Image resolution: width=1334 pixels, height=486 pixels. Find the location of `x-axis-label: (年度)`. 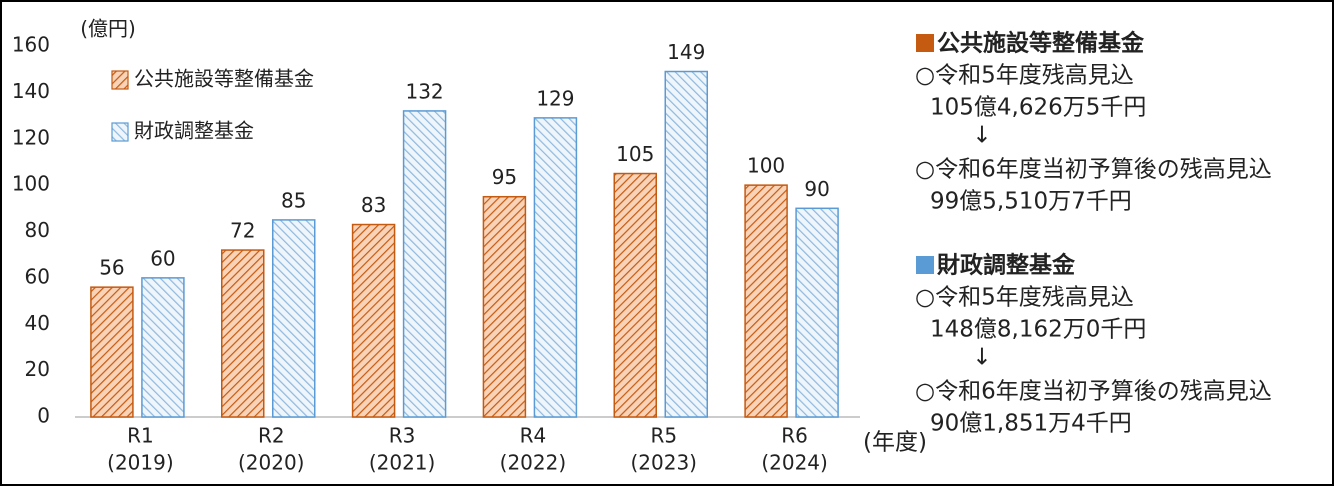

x-axis-label: (年度) is located at coordinates (895, 443).